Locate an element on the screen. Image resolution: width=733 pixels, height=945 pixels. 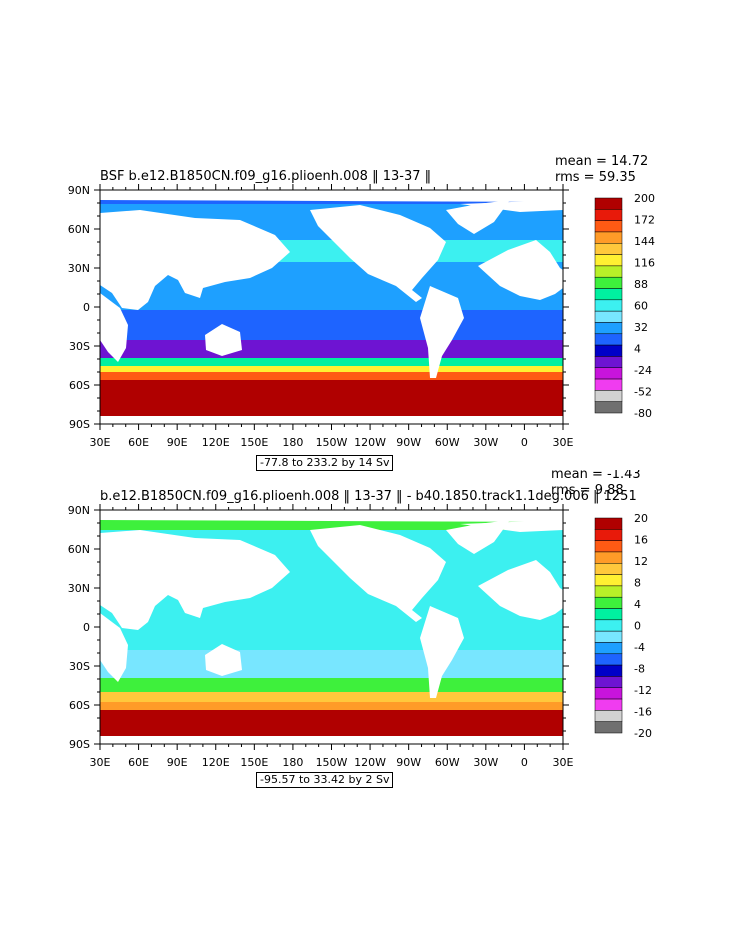
colorbar-label: -20 is located at coordinates (643, 733).